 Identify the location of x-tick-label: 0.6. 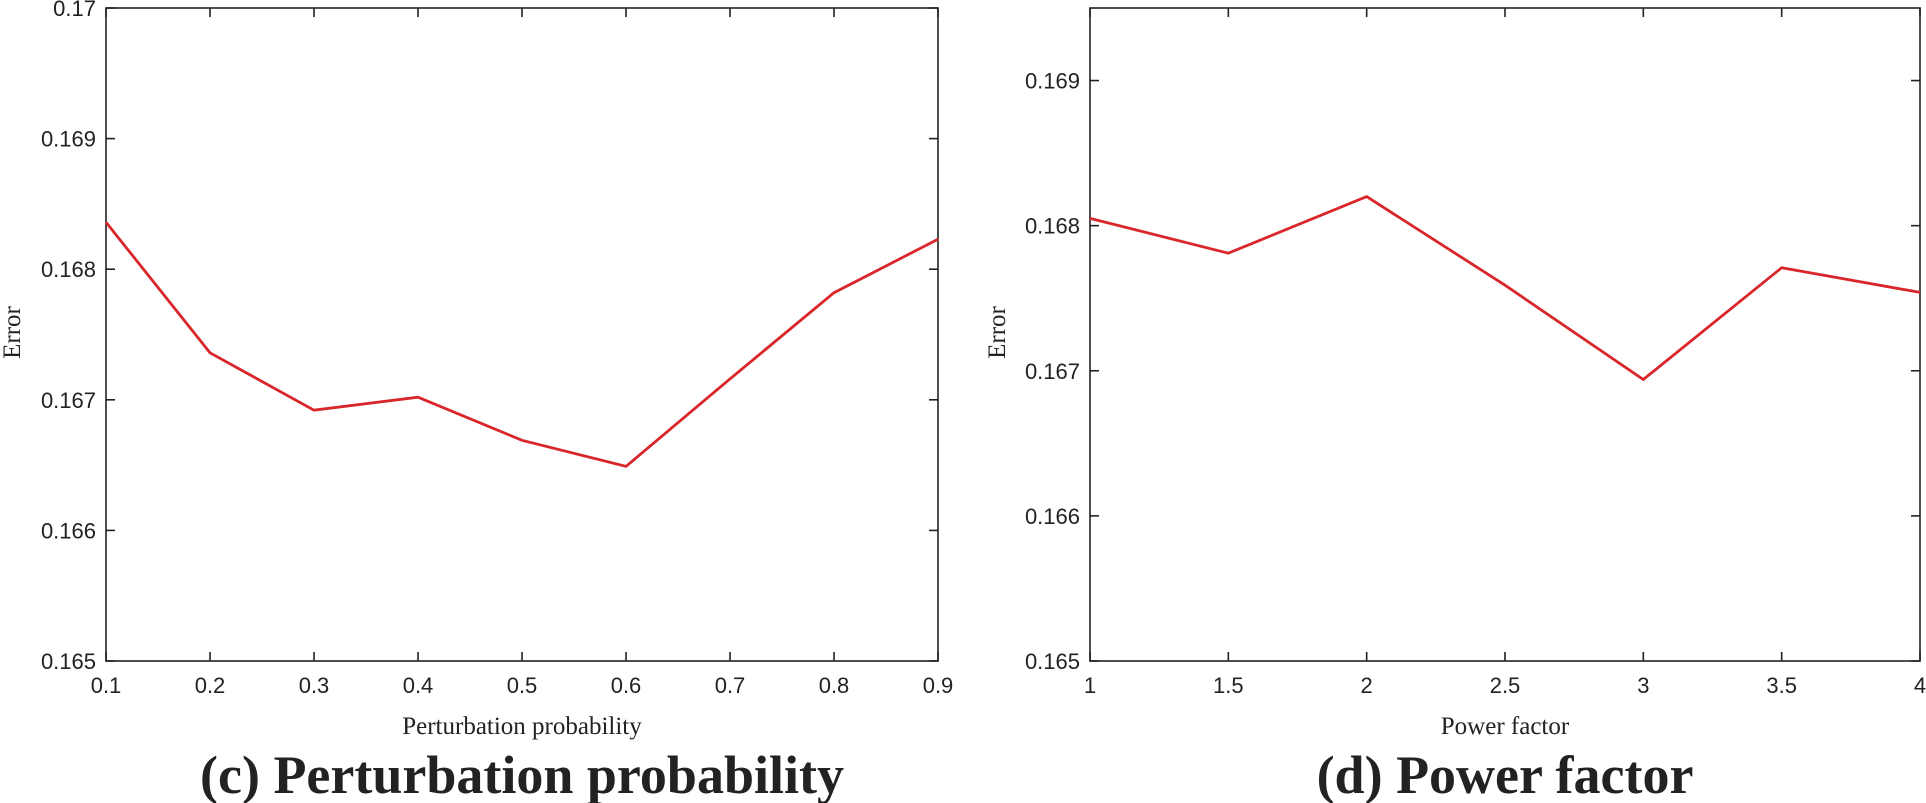
(626, 685).